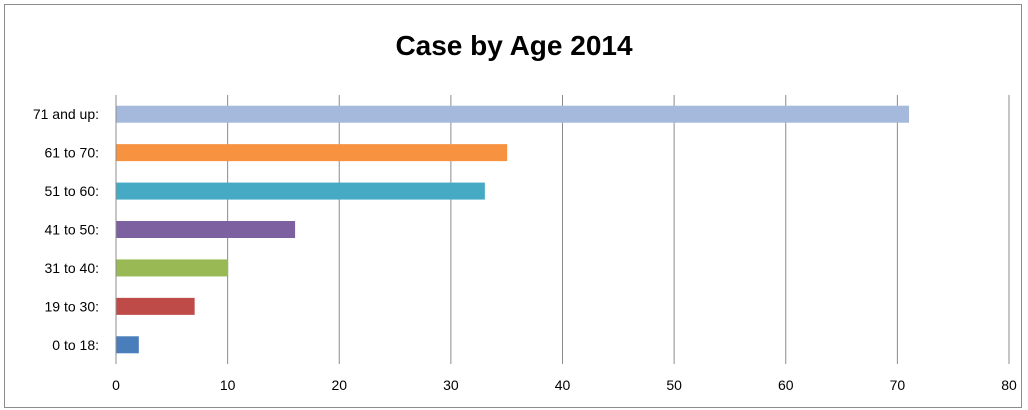  I want to click on category-label: 0 to 18:, so click(75, 345).